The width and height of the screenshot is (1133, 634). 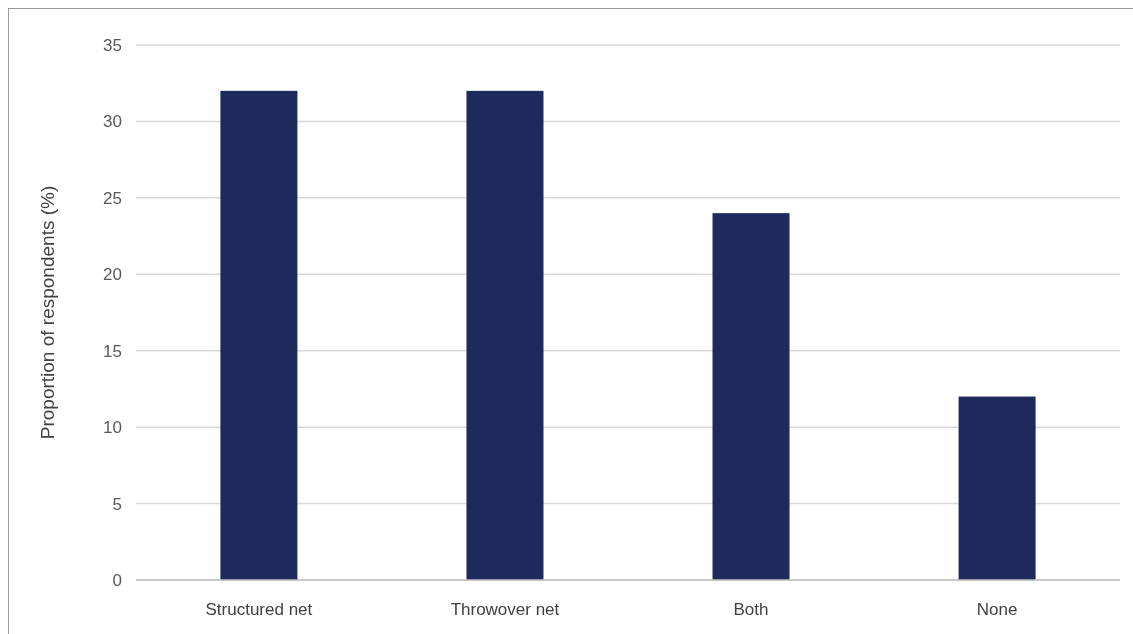 What do you see at coordinates (751, 609) in the screenshot?
I see `x-tick-label: Both` at bounding box center [751, 609].